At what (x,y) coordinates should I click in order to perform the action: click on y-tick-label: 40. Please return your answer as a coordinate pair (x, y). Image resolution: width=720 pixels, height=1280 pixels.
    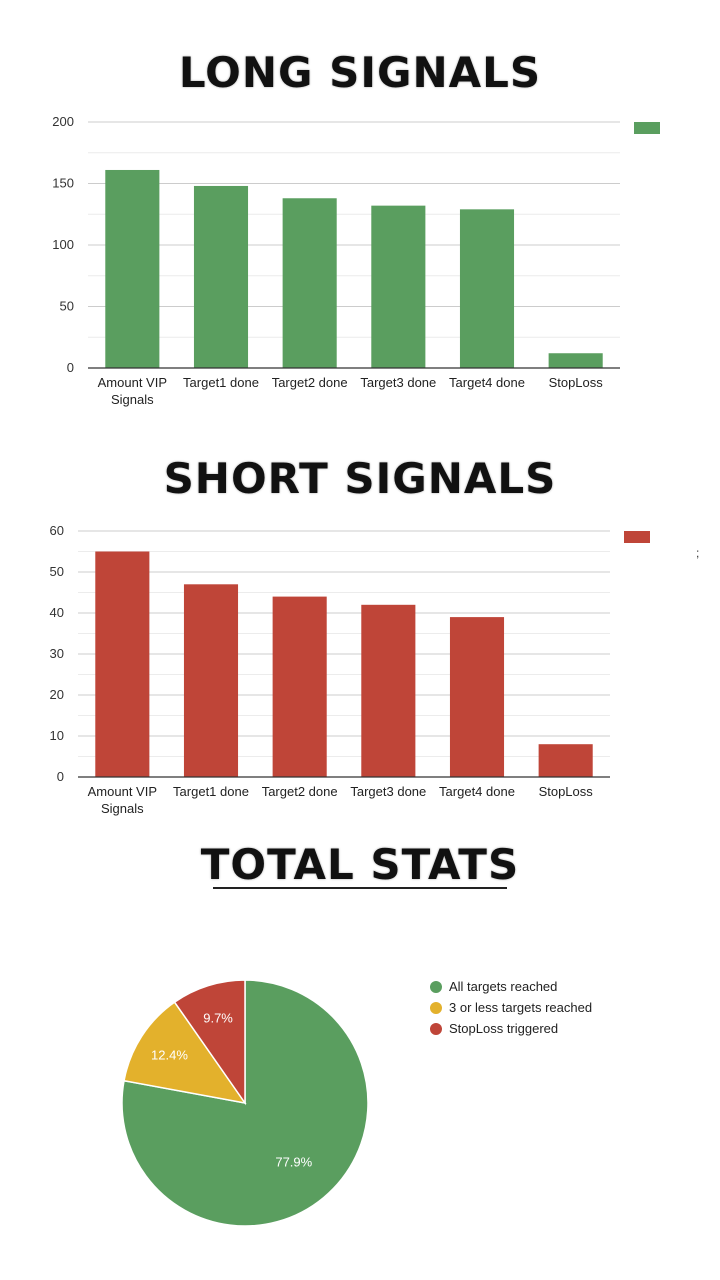
    Looking at the image, I should click on (57, 612).